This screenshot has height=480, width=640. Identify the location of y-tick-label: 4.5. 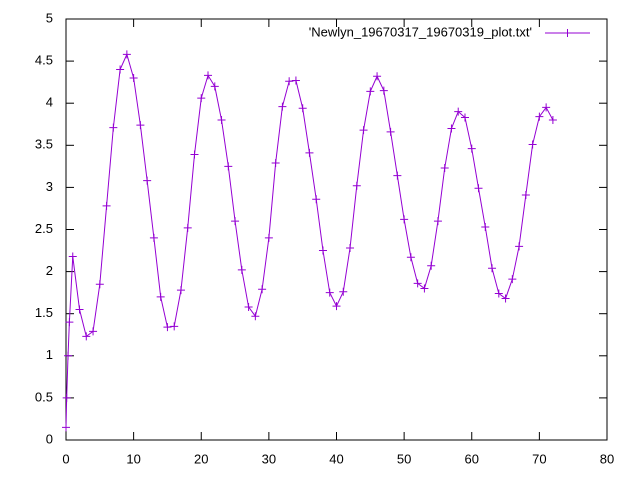
(44, 60).